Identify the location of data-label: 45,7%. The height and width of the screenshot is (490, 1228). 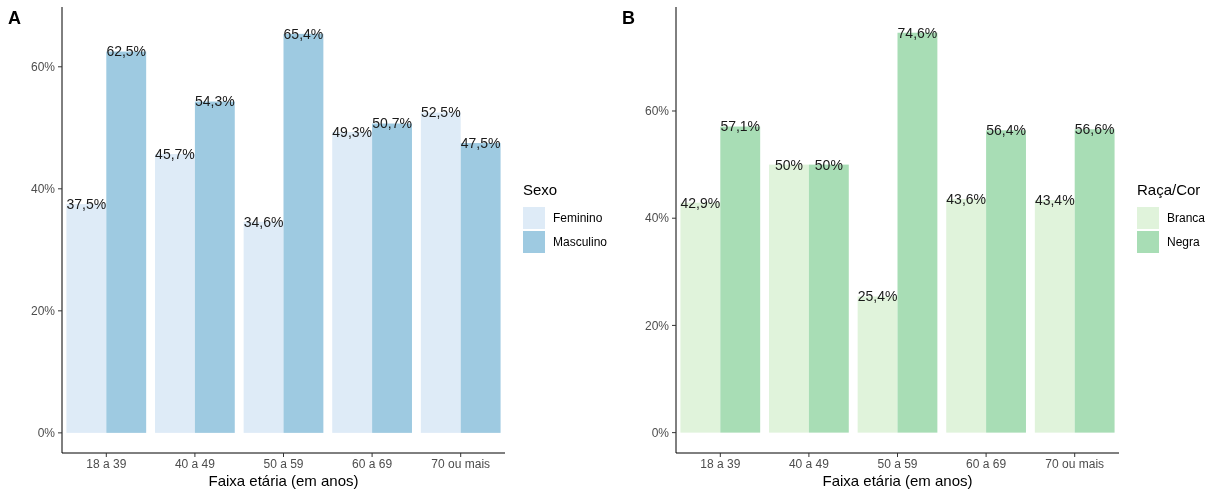
(175, 153).